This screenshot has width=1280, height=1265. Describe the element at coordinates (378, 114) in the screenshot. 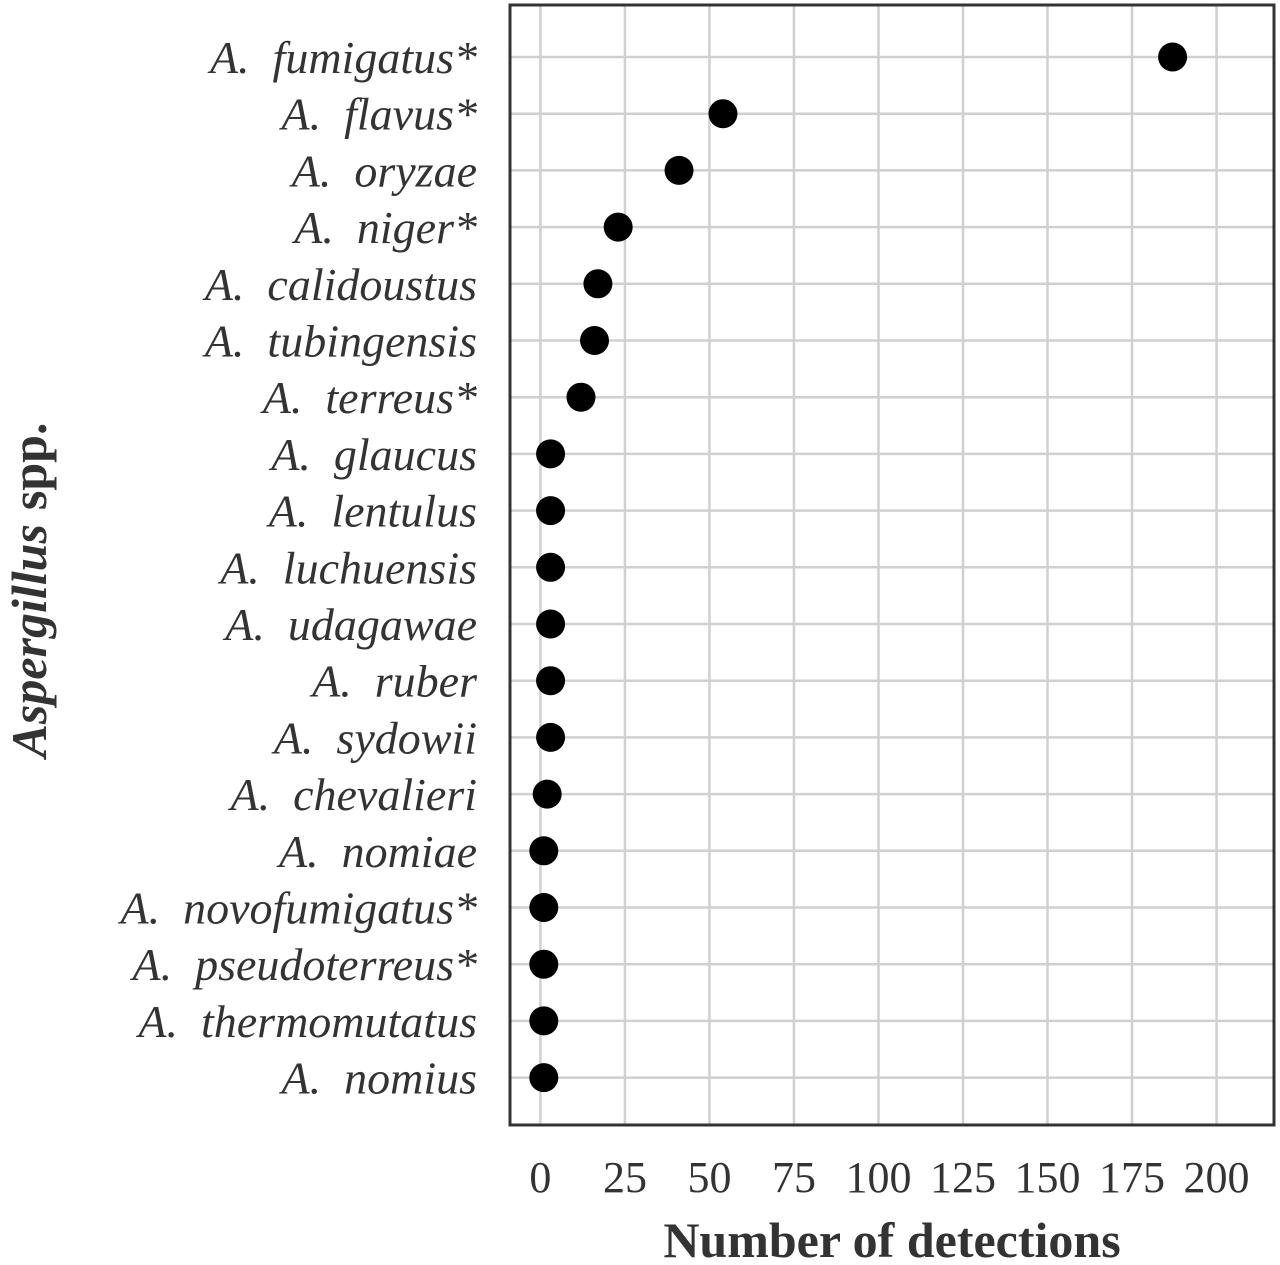

I see `y-category-label: A. flavus*` at that location.